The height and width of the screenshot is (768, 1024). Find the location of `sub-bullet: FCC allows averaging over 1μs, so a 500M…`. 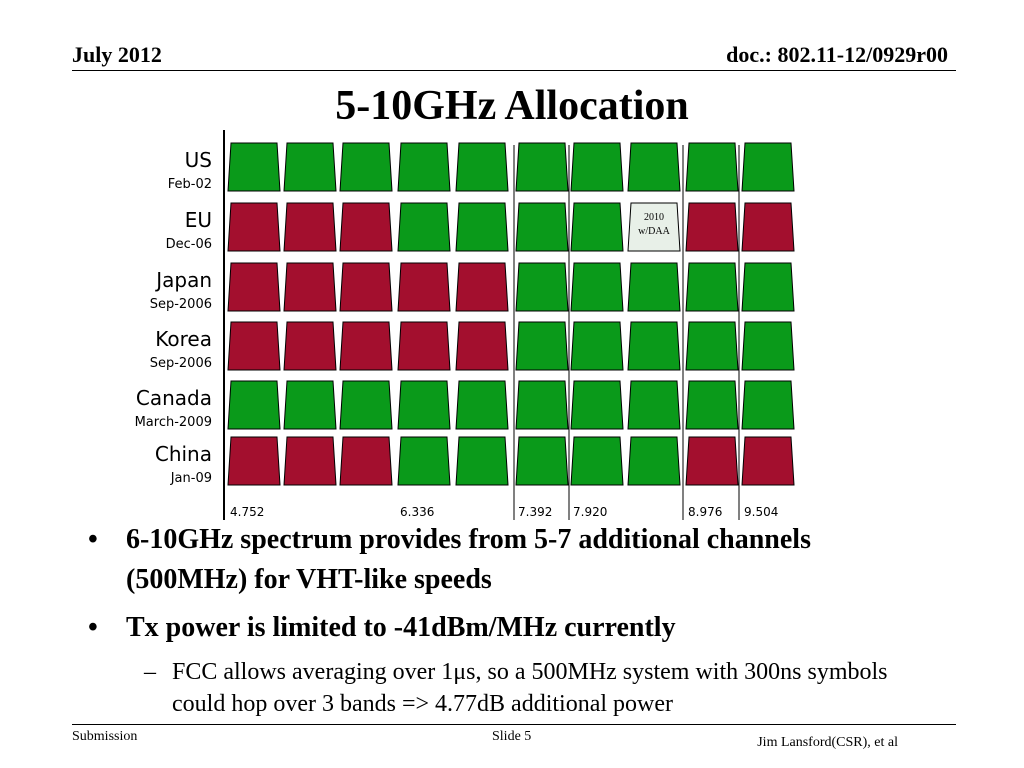

sub-bullet: FCC allows averaging over 1μs, so a 500M… is located at coordinates (488, 688).